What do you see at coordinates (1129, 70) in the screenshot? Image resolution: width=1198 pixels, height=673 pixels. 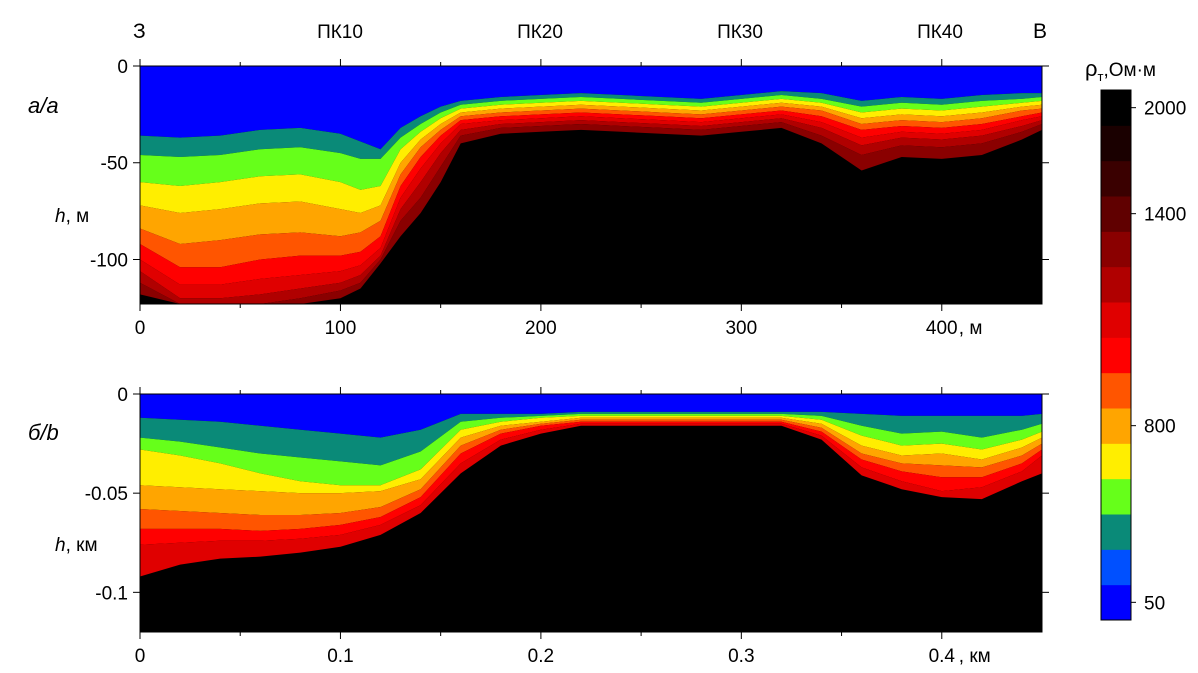 I see `colorbar-title-unit: ,Ом·м` at bounding box center [1129, 70].